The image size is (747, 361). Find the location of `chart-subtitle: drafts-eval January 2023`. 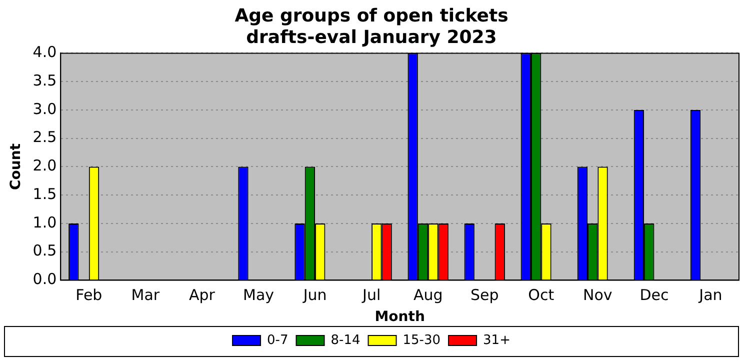

chart-subtitle: drafts-eval January 2023 is located at coordinates (371, 37).